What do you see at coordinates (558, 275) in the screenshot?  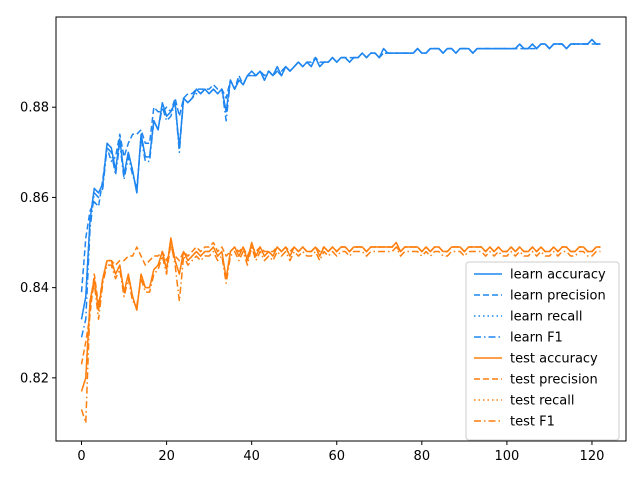 I see `legend-label: learn accuracy` at bounding box center [558, 275].